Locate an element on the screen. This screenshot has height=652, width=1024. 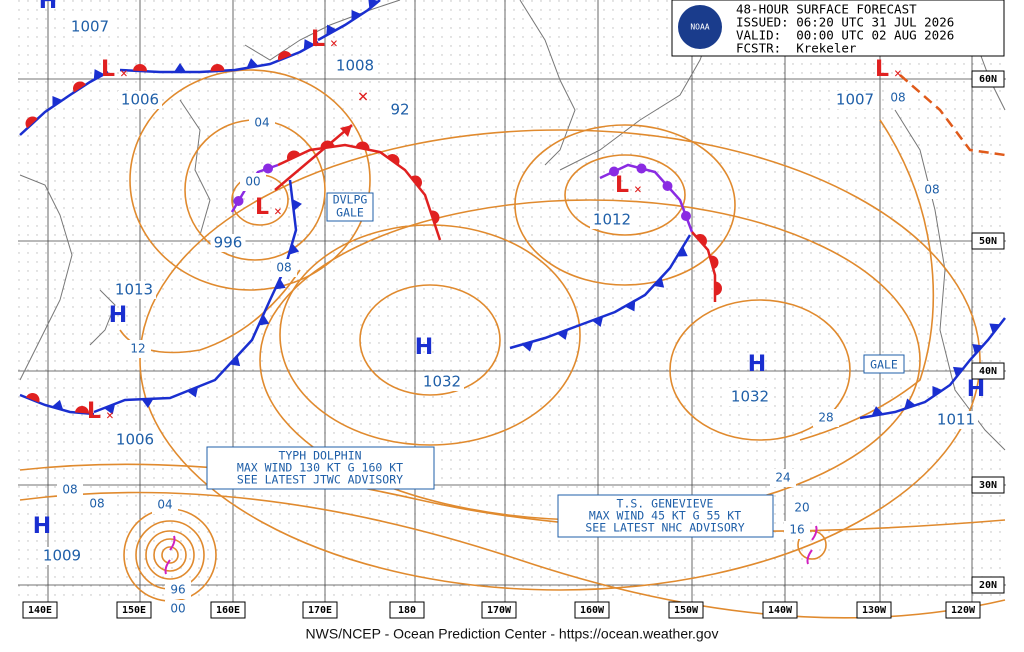
issued: ISSUED: 06:20 UTC 31 JUL 2026 is located at coordinates (845, 22).